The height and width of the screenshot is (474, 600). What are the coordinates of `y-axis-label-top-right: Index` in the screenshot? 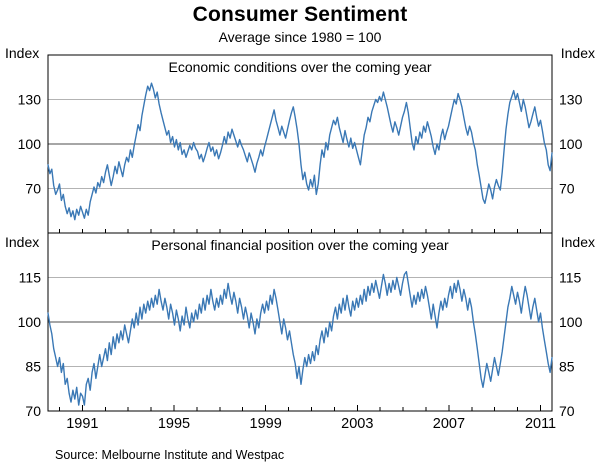 It's located at (577, 53).